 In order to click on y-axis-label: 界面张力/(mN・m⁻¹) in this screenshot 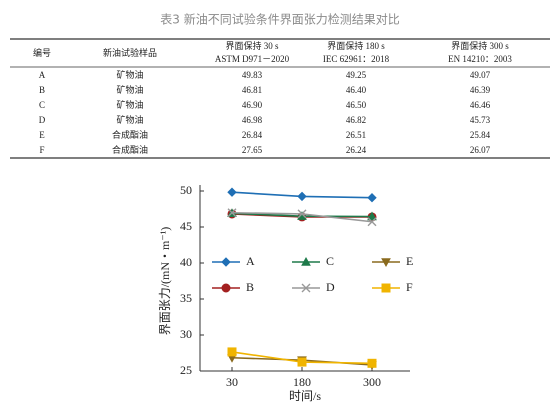, I will do `click(165, 281)`.